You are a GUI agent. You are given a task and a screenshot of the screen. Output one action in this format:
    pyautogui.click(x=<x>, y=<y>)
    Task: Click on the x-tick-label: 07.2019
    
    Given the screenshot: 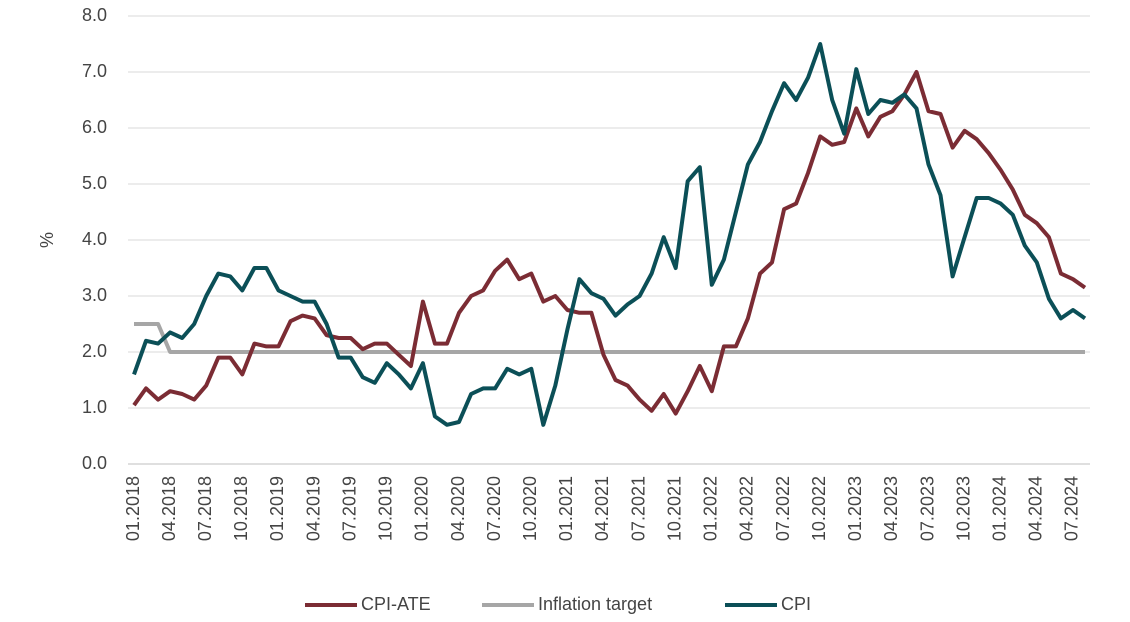 What is the action you would take?
    pyautogui.click(x=349, y=508)
    